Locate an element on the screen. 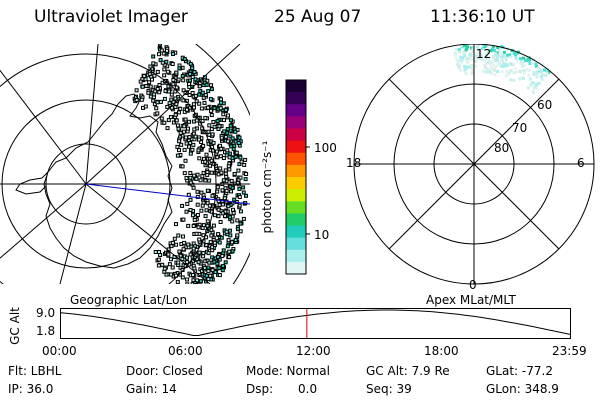  dsp-label: Dsp: is located at coordinates (260, 389).